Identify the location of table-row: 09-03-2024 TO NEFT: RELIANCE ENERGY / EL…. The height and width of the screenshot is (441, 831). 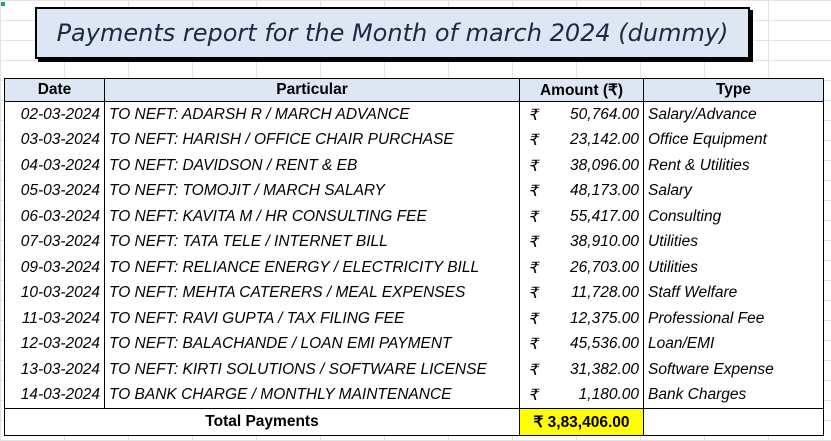
(414, 268).